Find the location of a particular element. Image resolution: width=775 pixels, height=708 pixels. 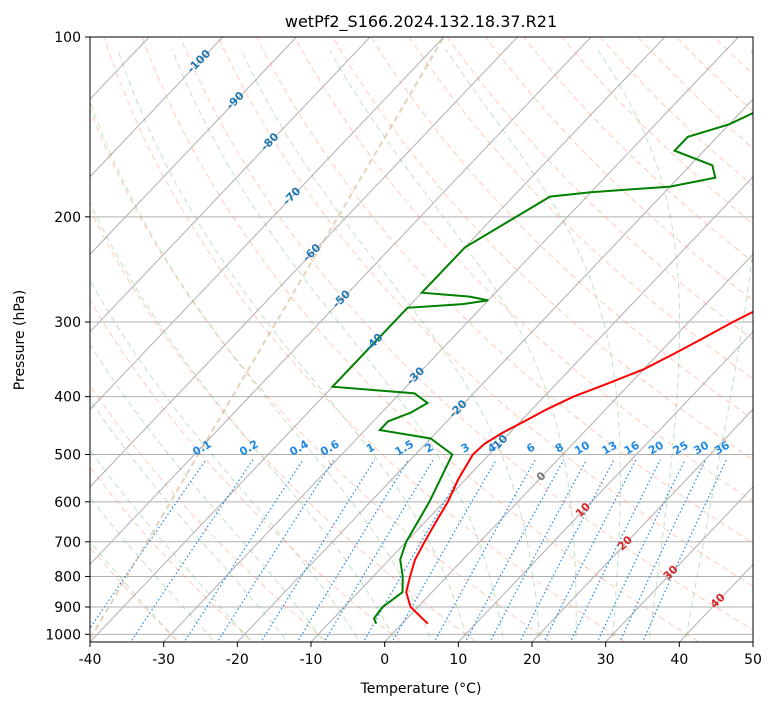

y-axis-label: Pressure (hPa) is located at coordinates (20, 340).